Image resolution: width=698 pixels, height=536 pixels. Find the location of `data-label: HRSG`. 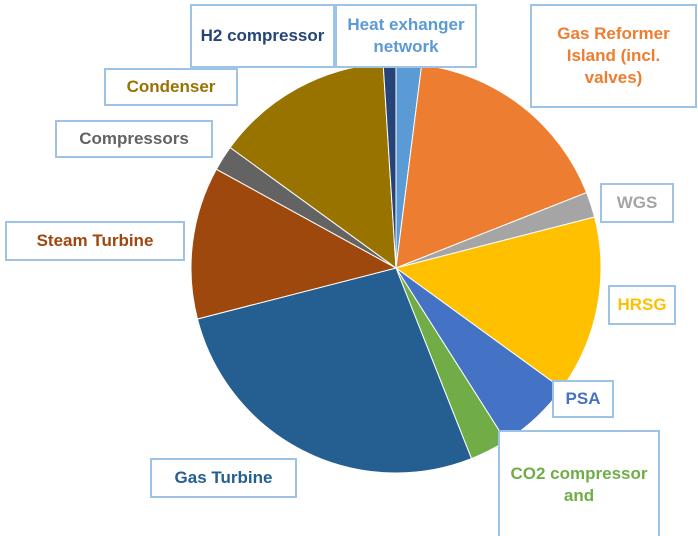

data-label: HRSG is located at coordinates (642, 305).